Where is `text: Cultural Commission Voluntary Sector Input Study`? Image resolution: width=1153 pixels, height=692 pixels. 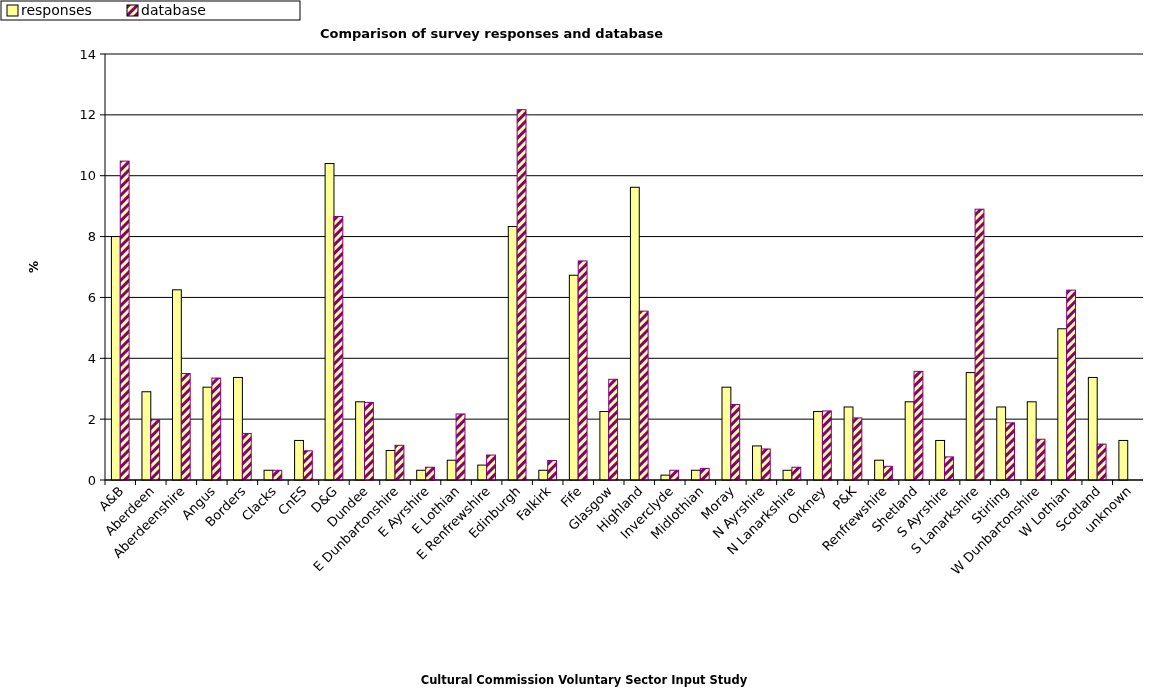
text: Cultural Commission Voluntary Sector Input Study is located at coordinates (584, 680).